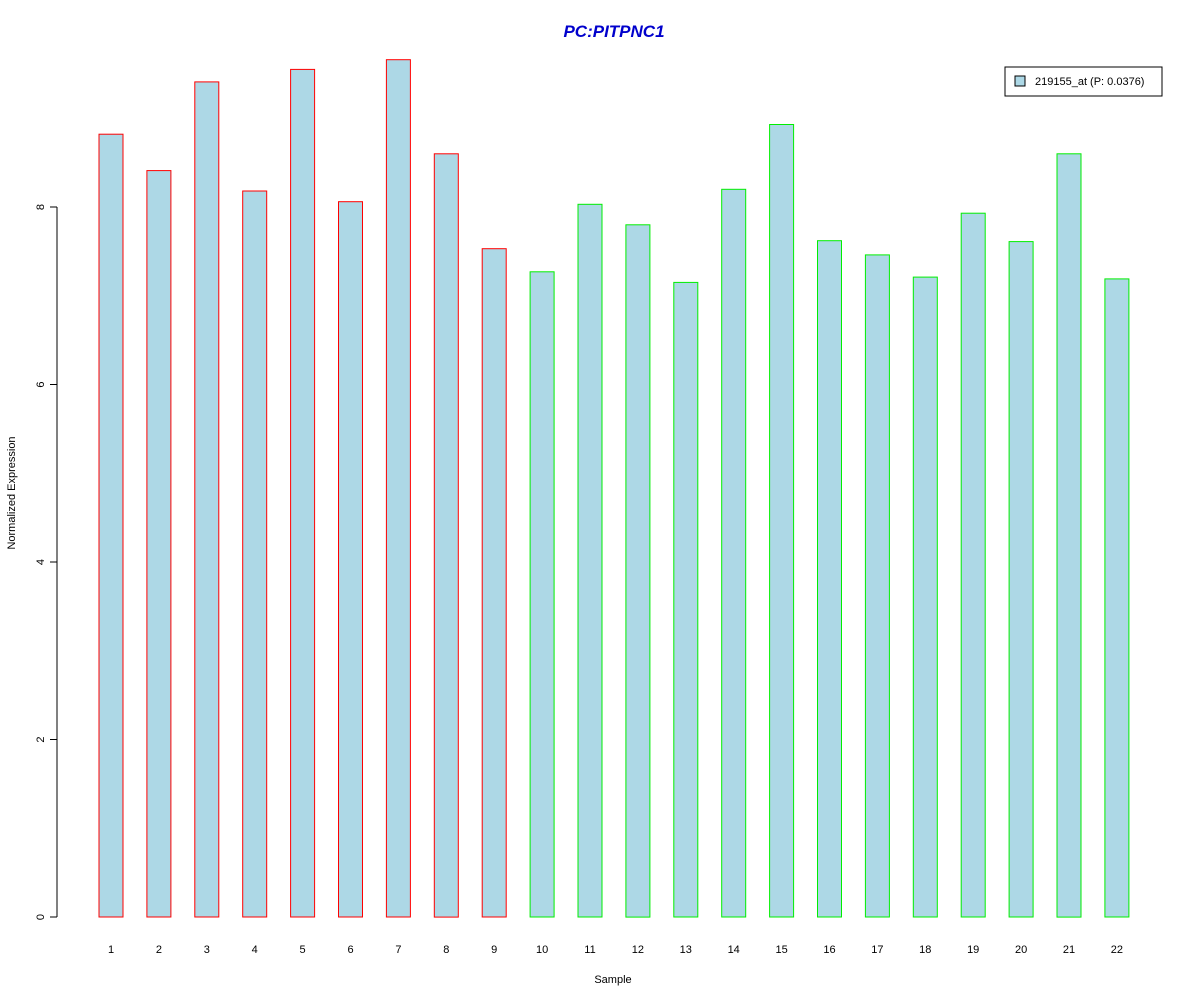  I want to click on x-tick-label: 20, so click(1021, 950).